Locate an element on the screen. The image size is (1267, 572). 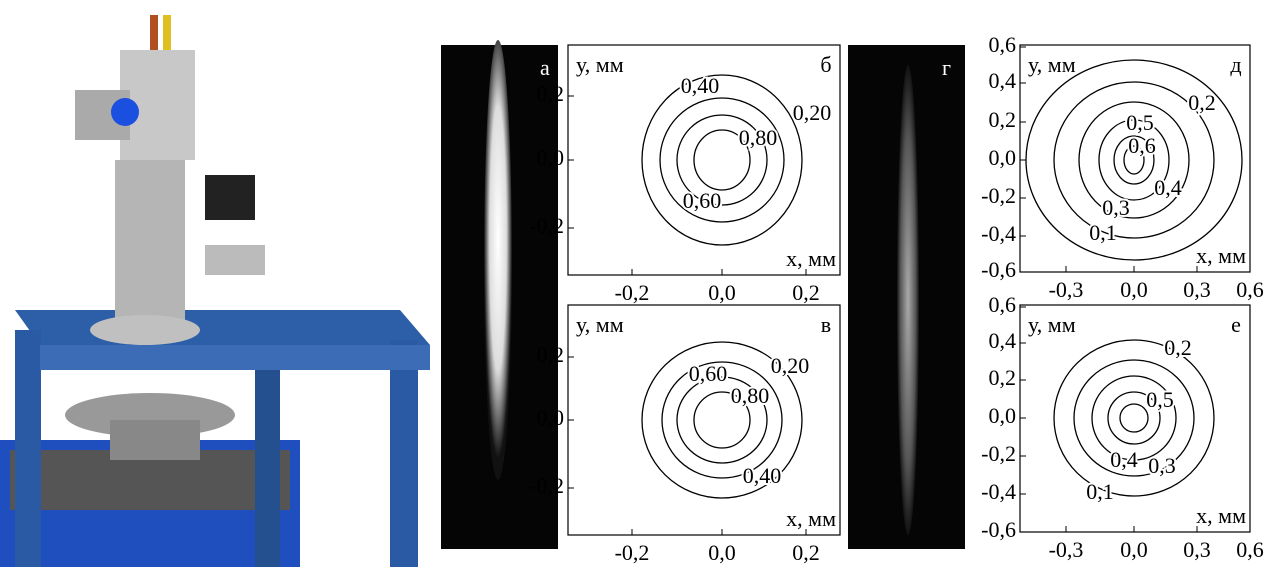
panel-letter: в is located at coordinates (826, 324).